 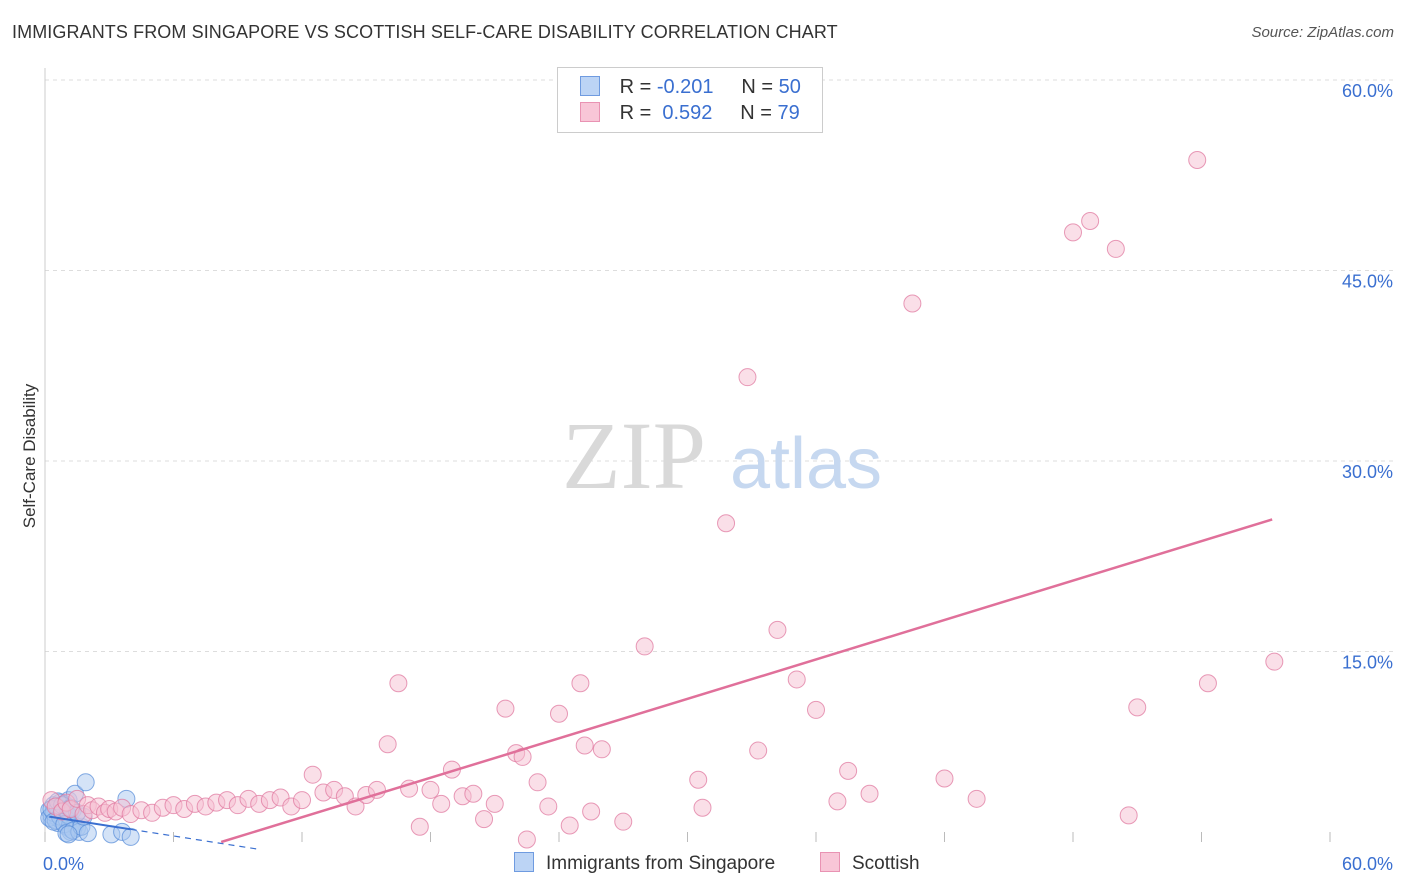 What do you see at coordinates (722, 455) in the screenshot?
I see `watermark: ZIP atlas` at bounding box center [722, 455].